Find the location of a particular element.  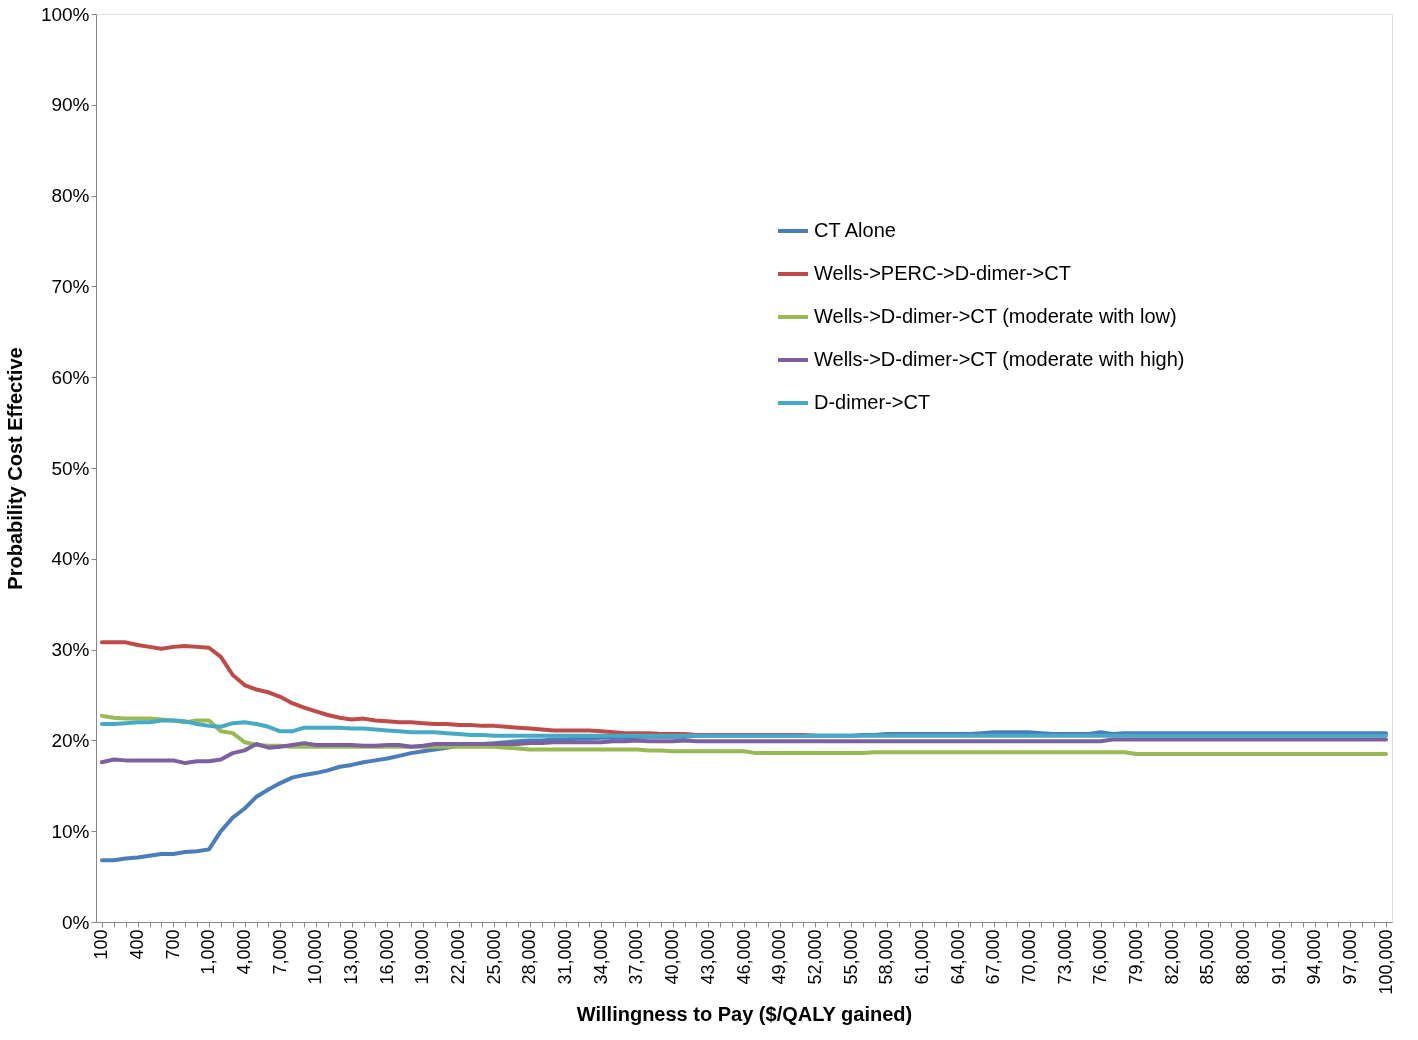

x-tick-label: 22,000 is located at coordinates (458, 957).